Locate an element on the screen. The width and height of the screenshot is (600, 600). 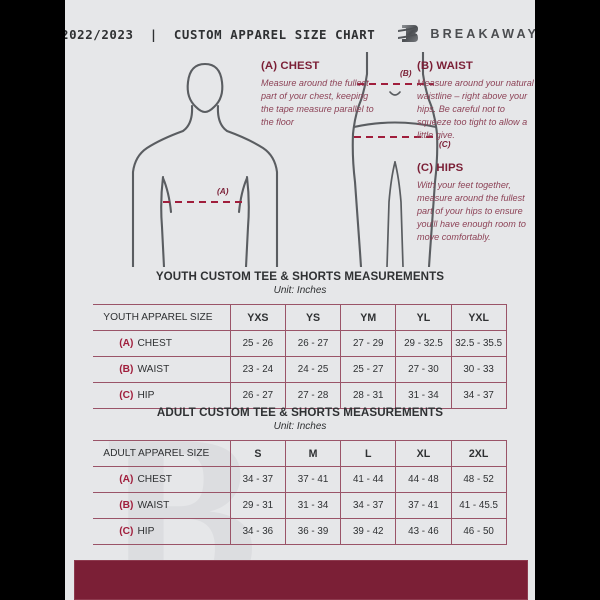
adult-row-0-name: CHEST is located at coordinates (154, 479).